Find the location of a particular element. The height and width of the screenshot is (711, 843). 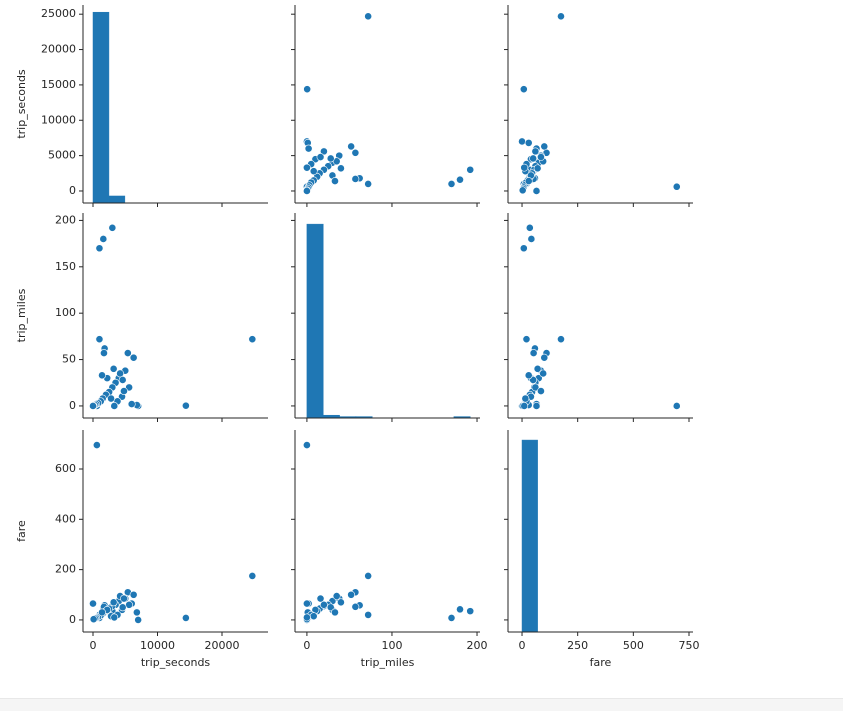

y-tick-label: 50 is located at coordinates (69, 359).